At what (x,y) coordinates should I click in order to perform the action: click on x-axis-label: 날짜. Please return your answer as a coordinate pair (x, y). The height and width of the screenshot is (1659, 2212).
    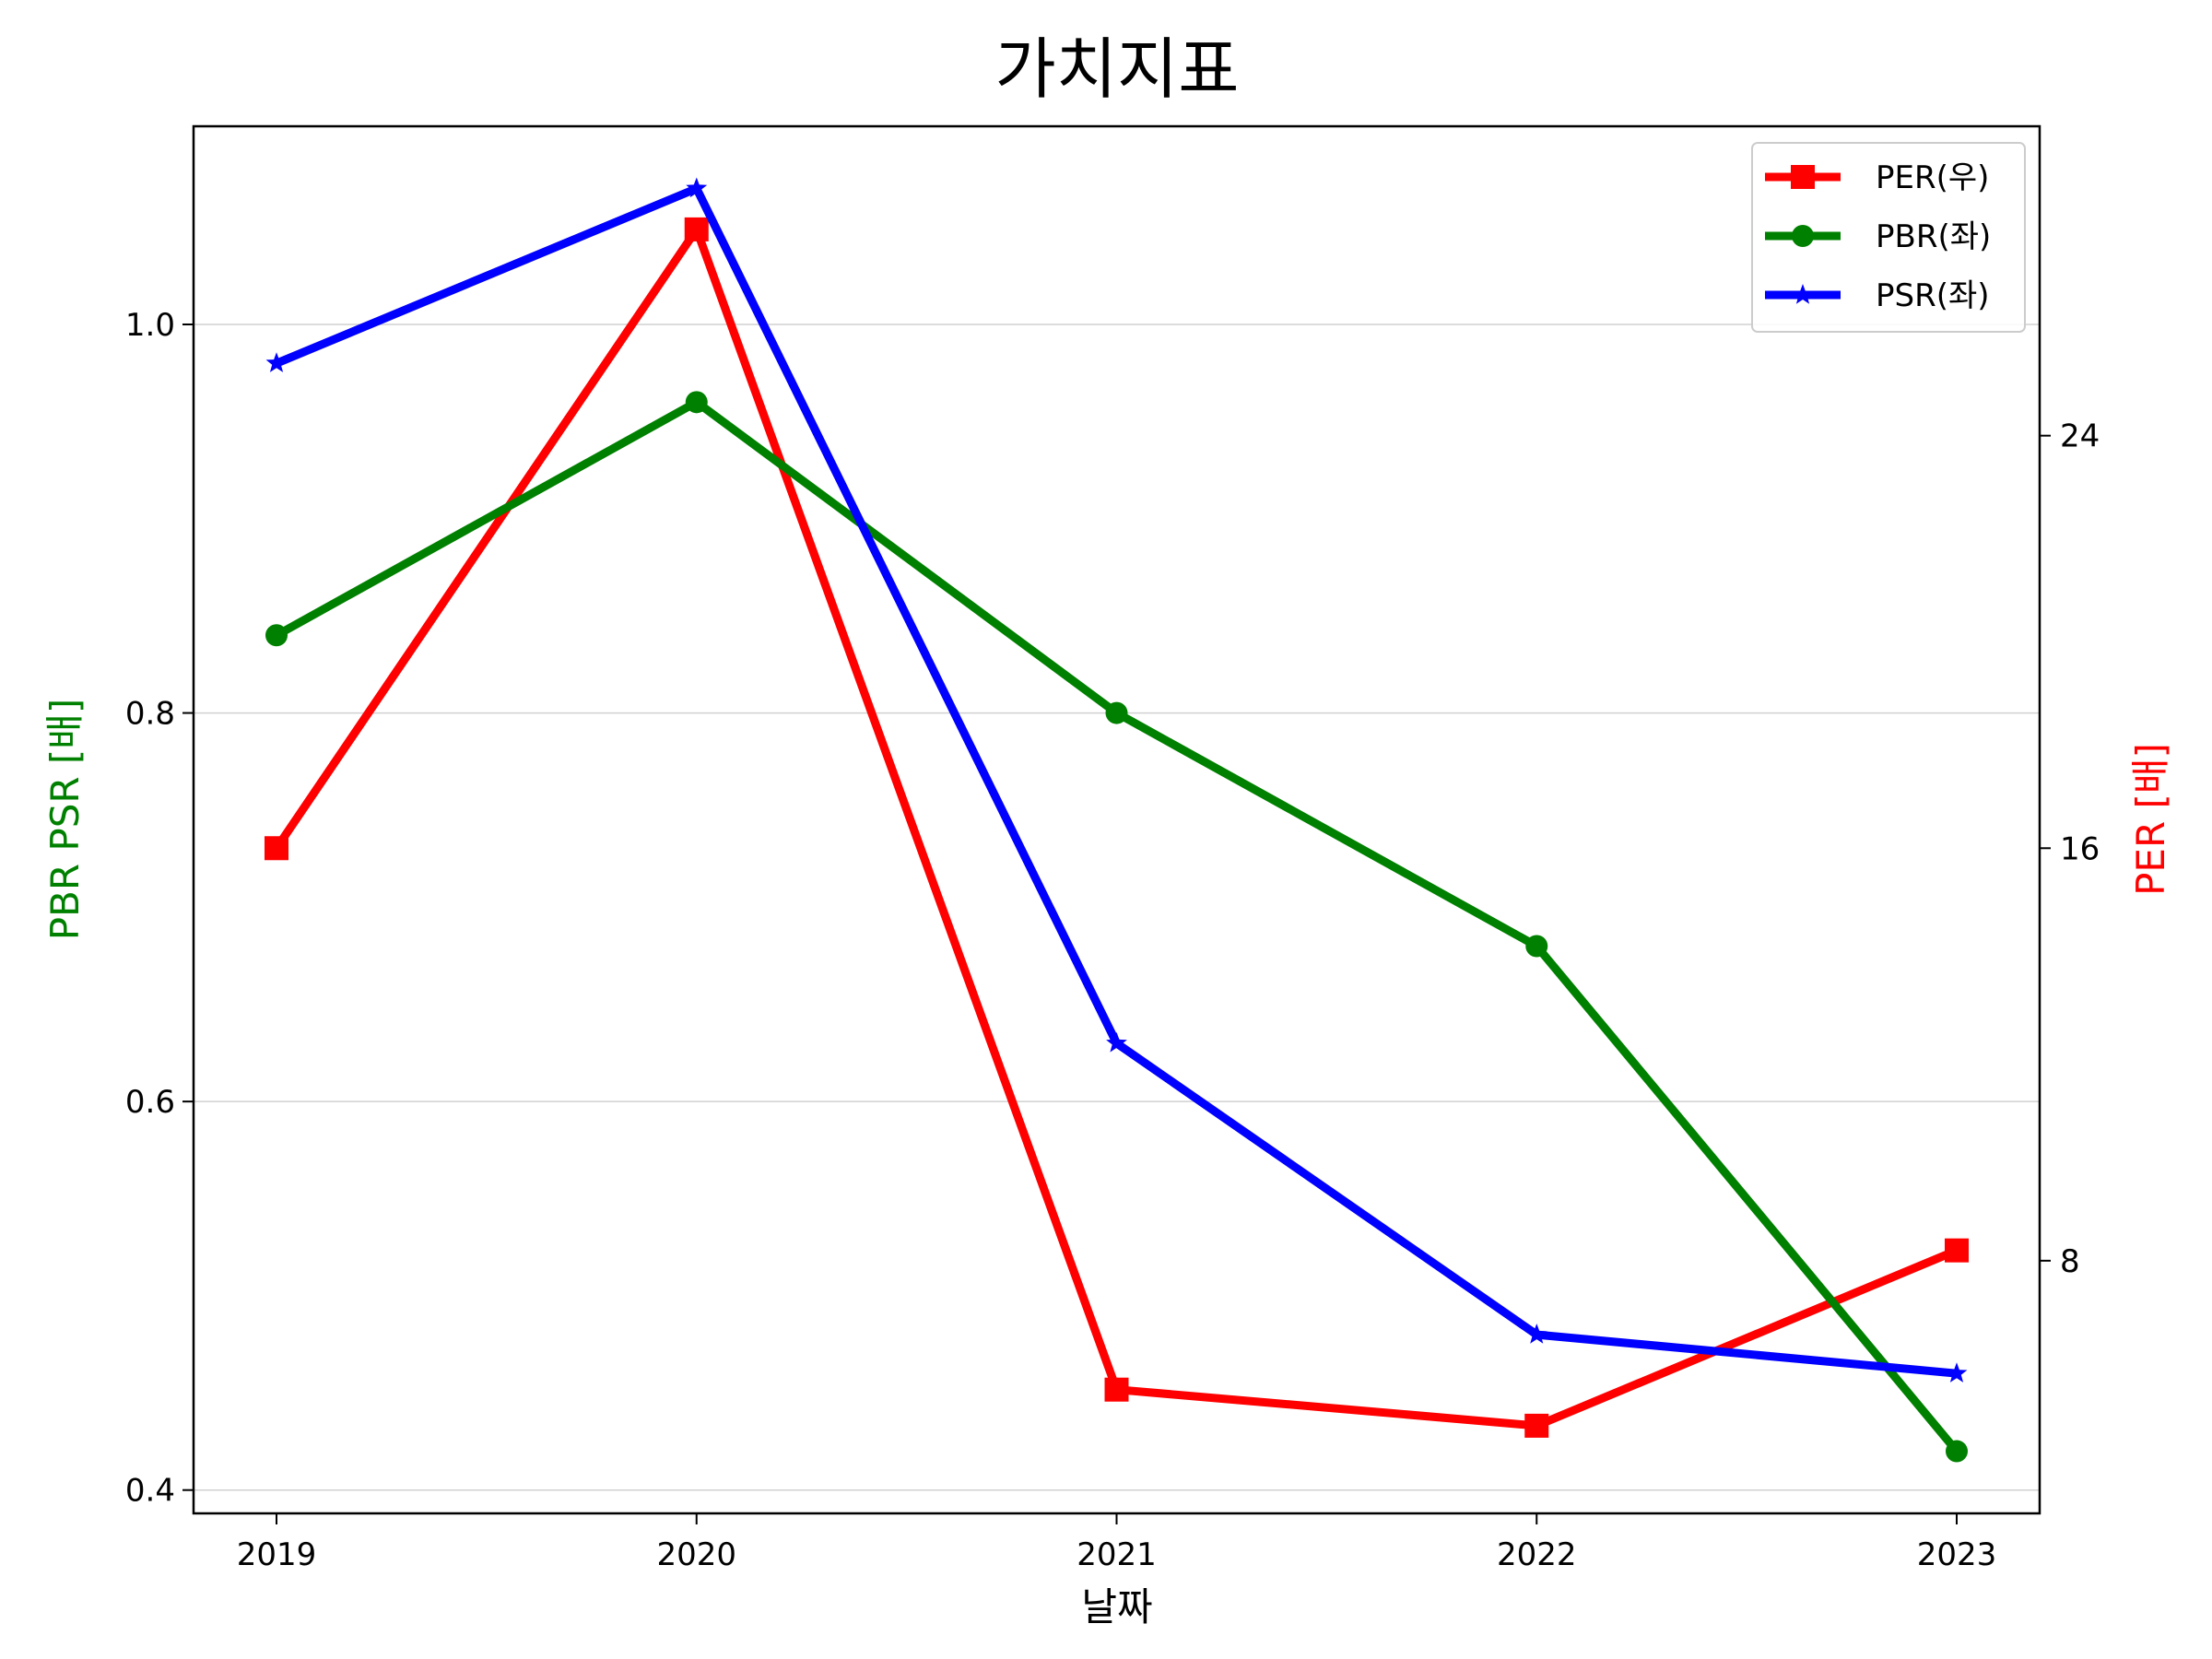
    Looking at the image, I should click on (1116, 1607).